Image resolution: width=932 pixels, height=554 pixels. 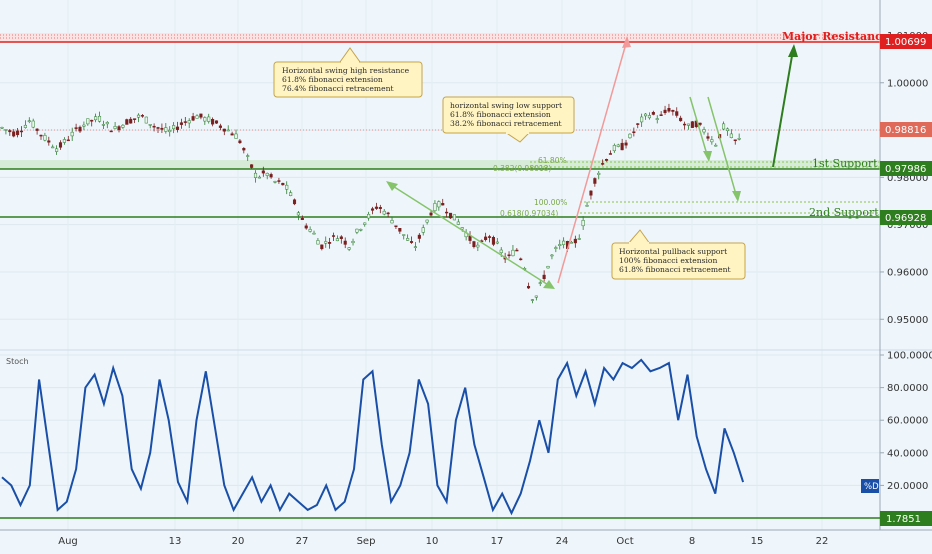 What do you see at coordinates (909, 356) in the screenshot?
I see `stoch-tick-label: 100.0000` at bounding box center [909, 356].